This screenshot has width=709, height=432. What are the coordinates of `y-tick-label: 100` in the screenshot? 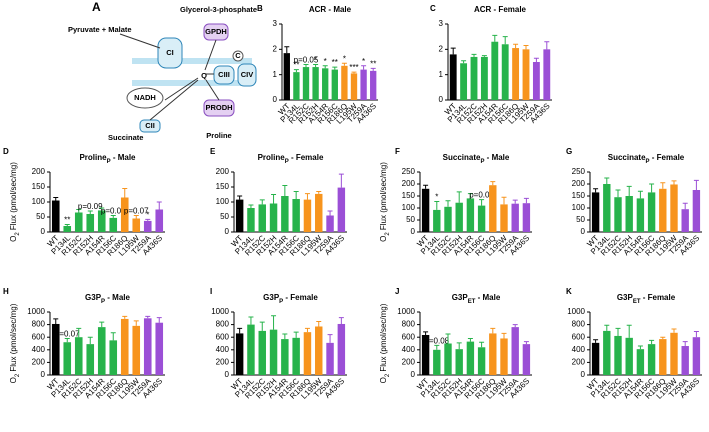 It's located at (579, 207).